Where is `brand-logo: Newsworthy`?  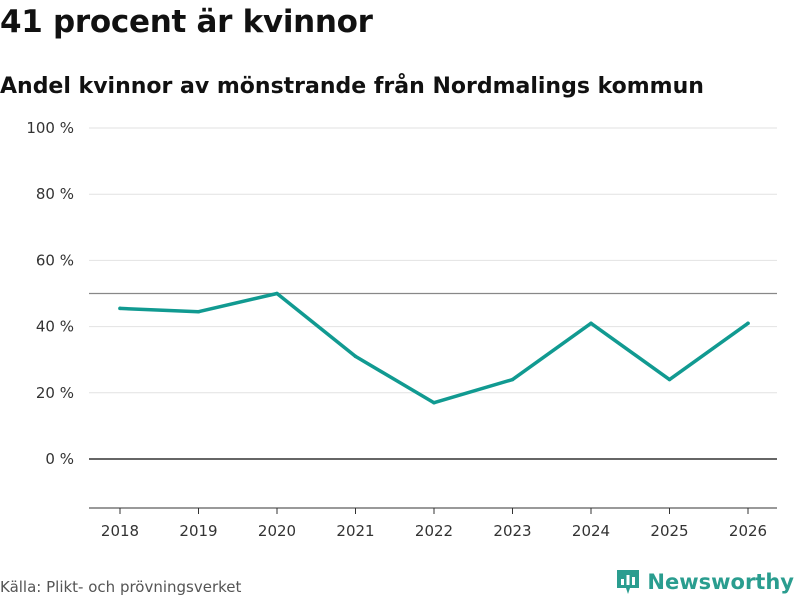
brand-logo: Newsworthy is located at coordinates (704, 582).